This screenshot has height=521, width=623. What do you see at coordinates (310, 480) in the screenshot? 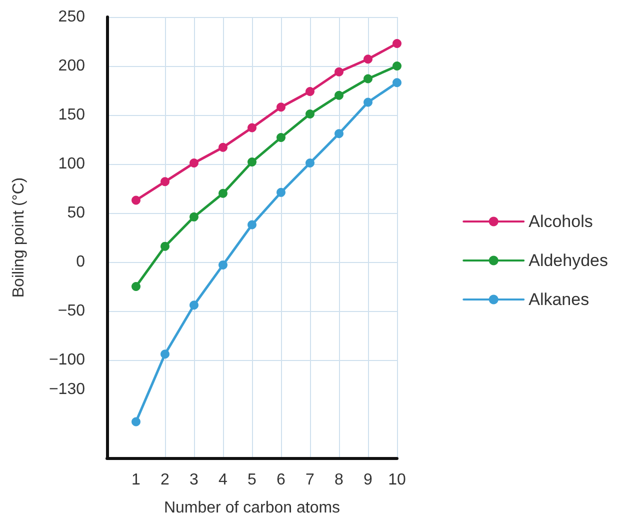
I see `x-tick-label: 7` at bounding box center [310, 480].